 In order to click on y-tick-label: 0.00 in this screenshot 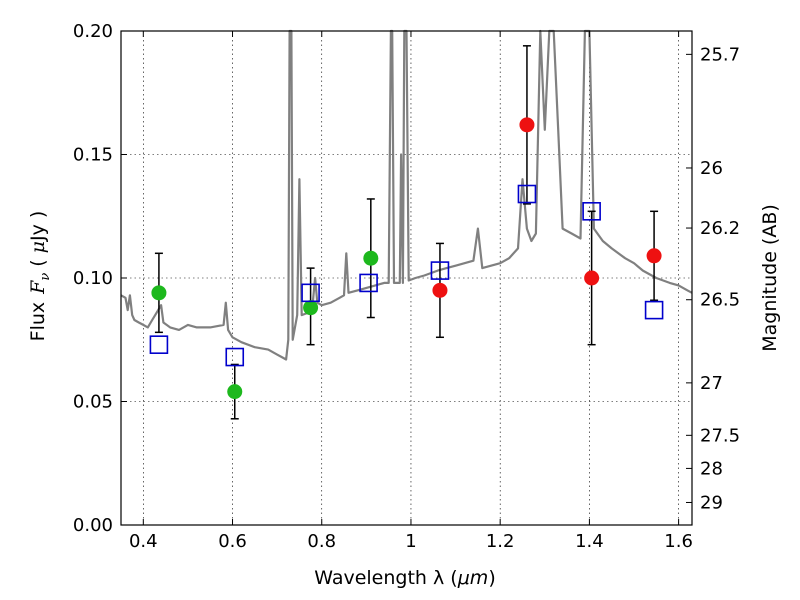, I will do `click(93, 525)`.